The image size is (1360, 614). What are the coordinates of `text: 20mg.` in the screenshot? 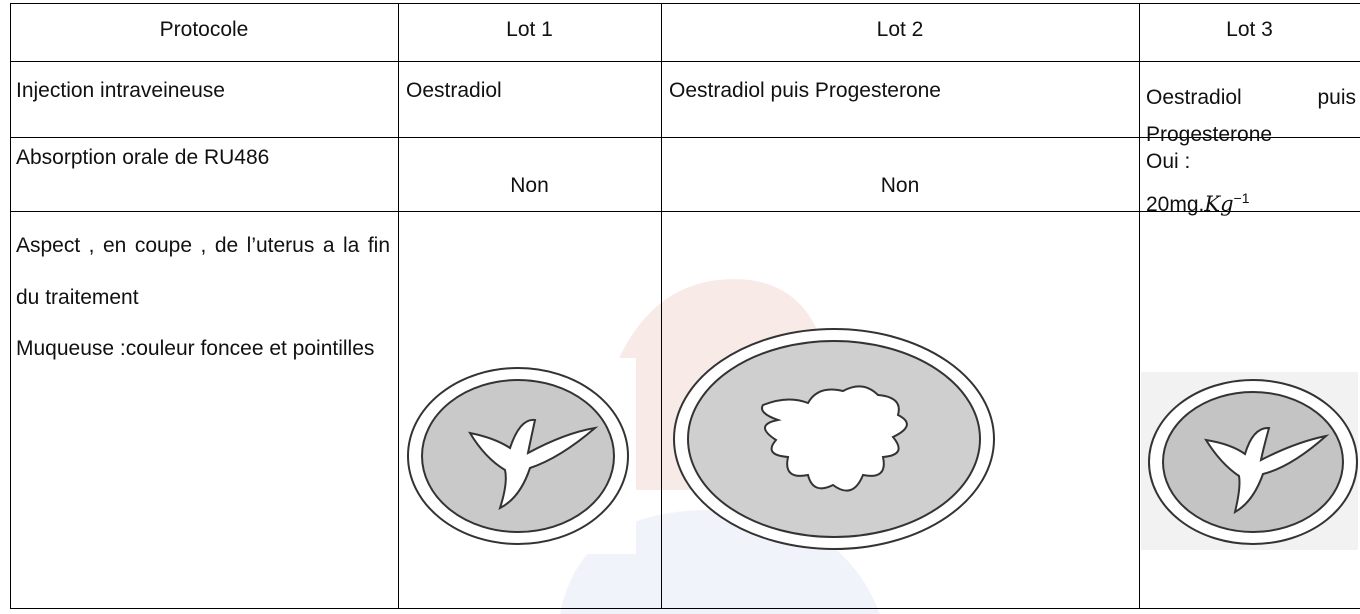 It's located at (1175, 204).